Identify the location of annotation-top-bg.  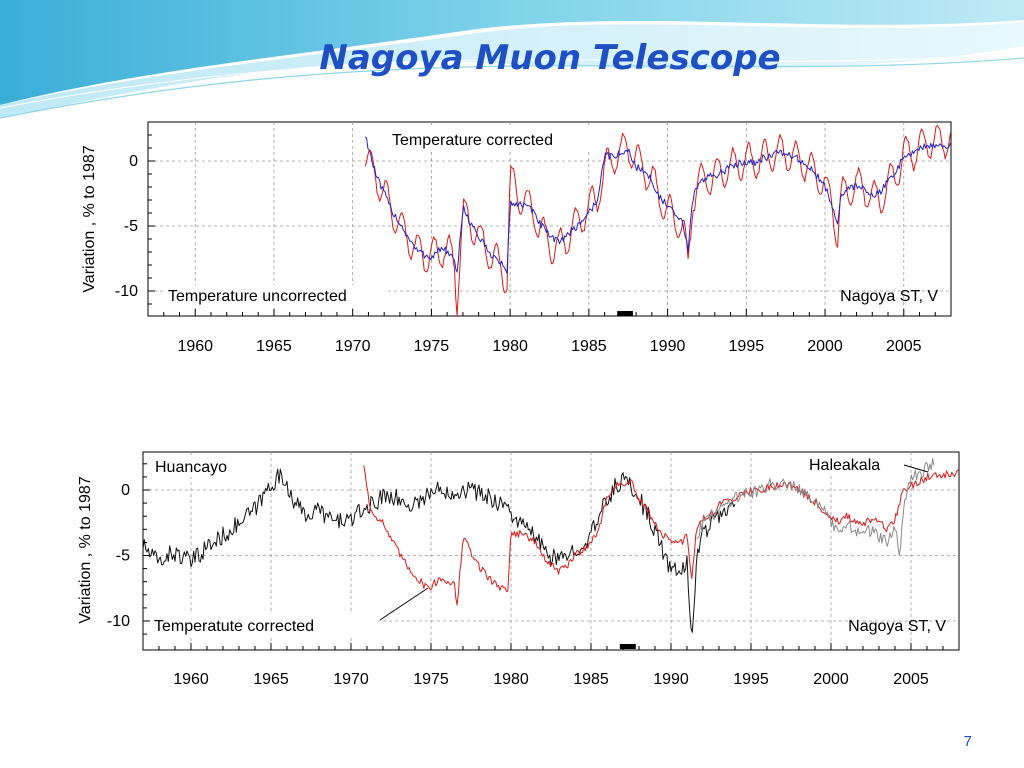
(494, 139).